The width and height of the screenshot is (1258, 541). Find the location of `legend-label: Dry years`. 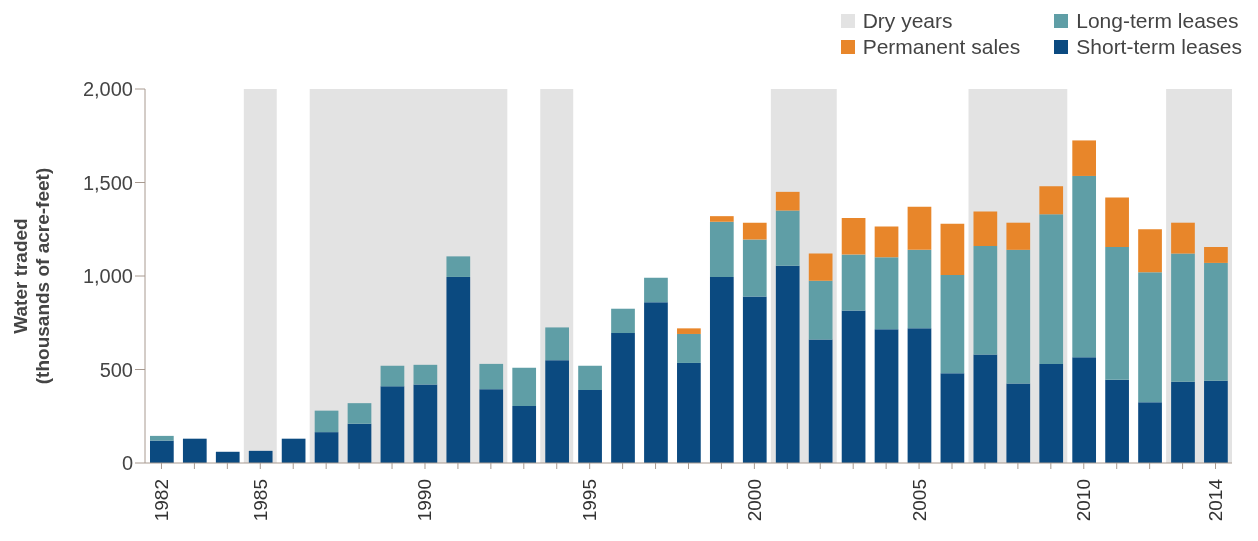

legend-label: Dry years is located at coordinates (907, 21).